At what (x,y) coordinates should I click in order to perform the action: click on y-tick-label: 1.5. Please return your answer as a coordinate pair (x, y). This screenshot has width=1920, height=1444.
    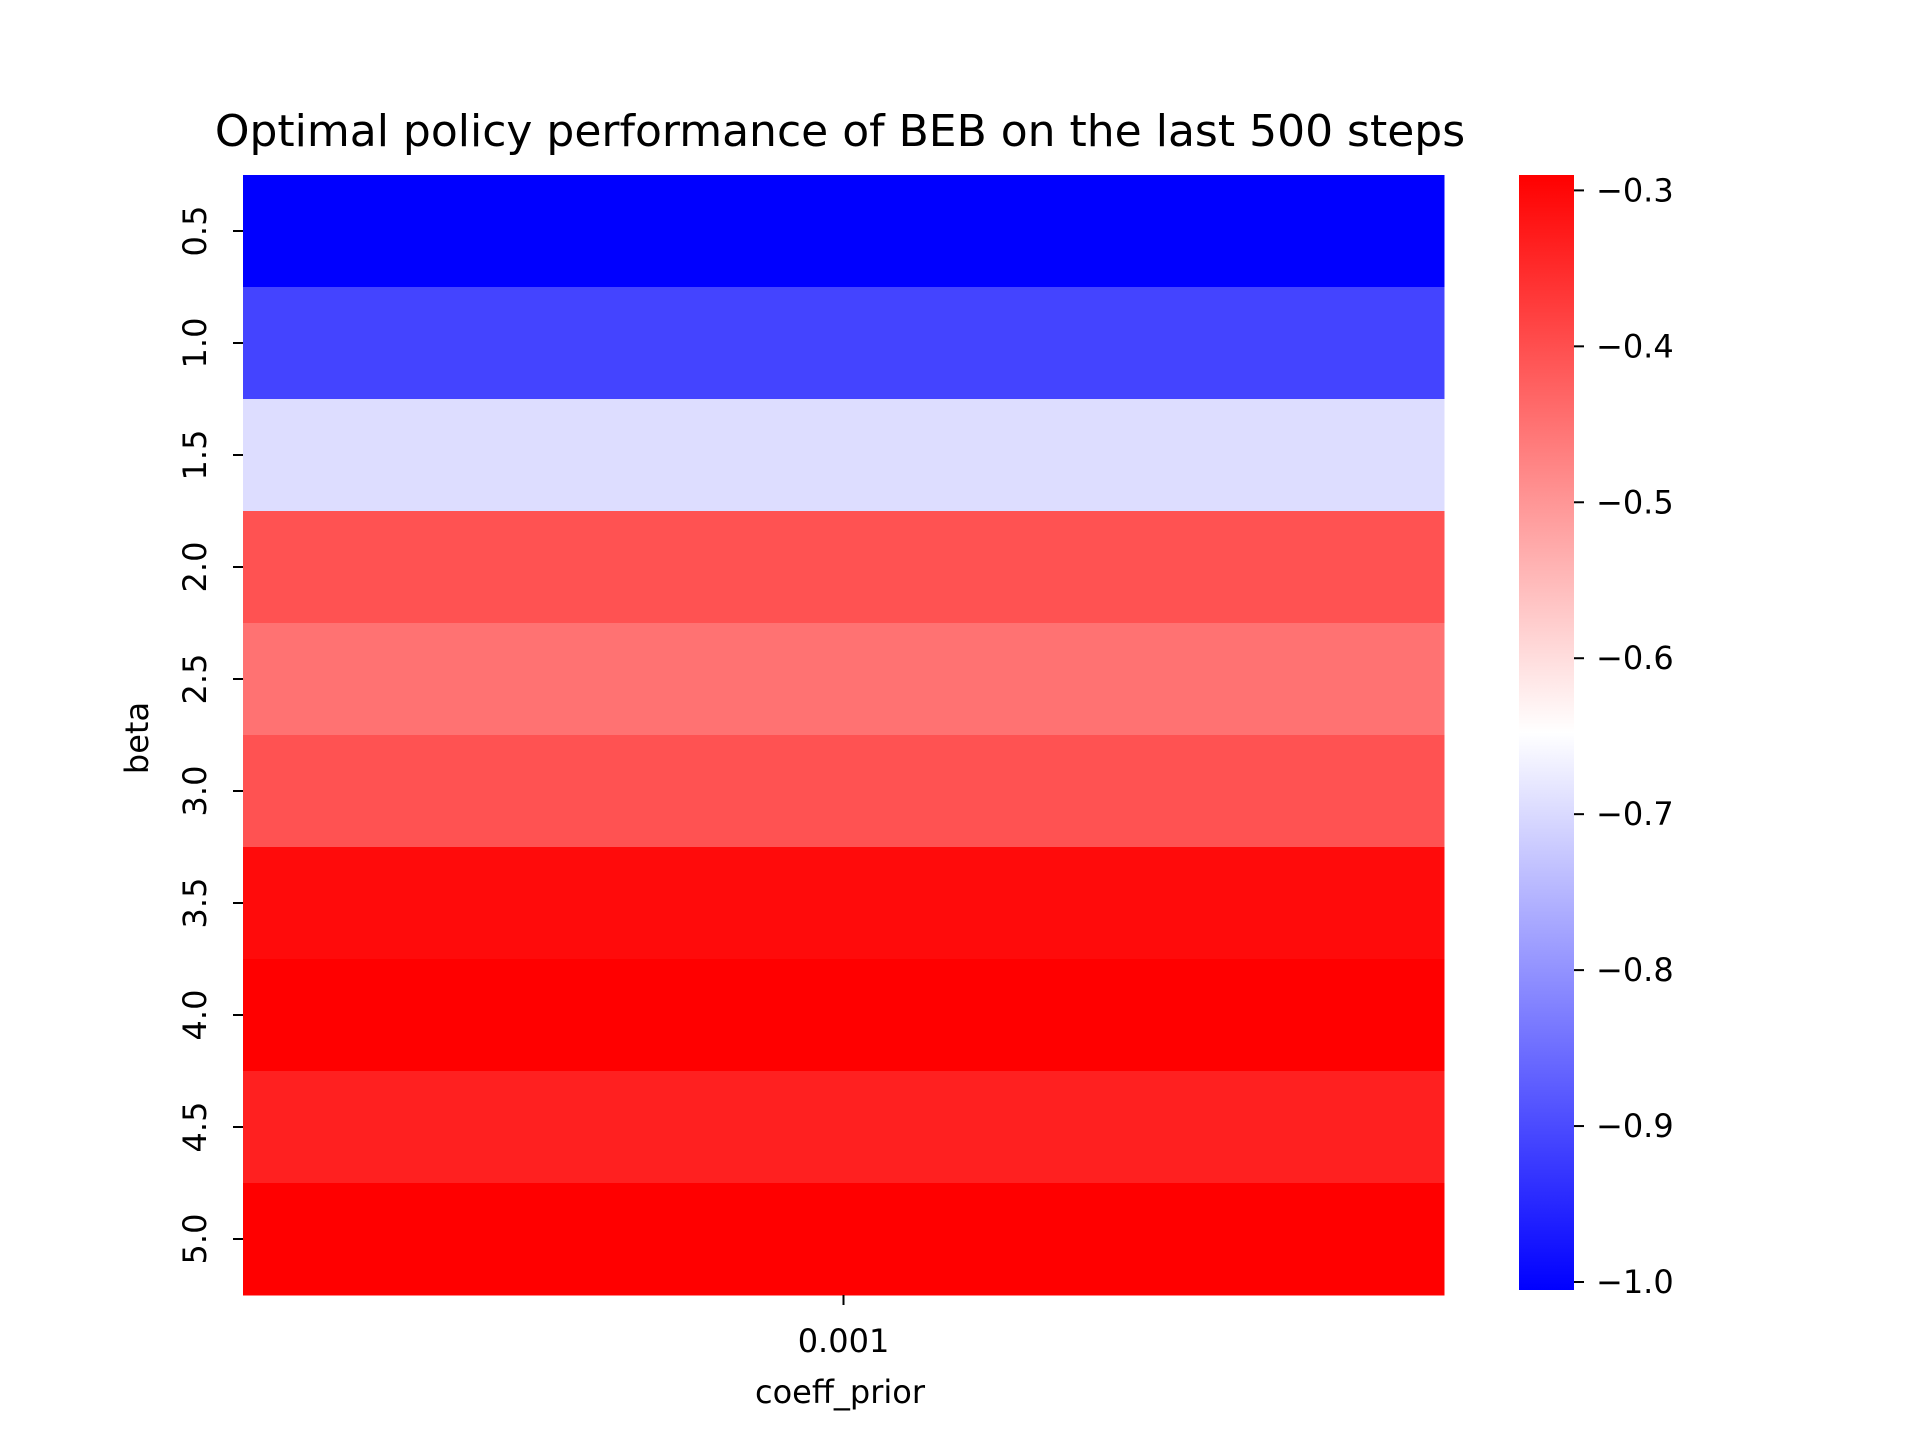
    Looking at the image, I should click on (195, 455).